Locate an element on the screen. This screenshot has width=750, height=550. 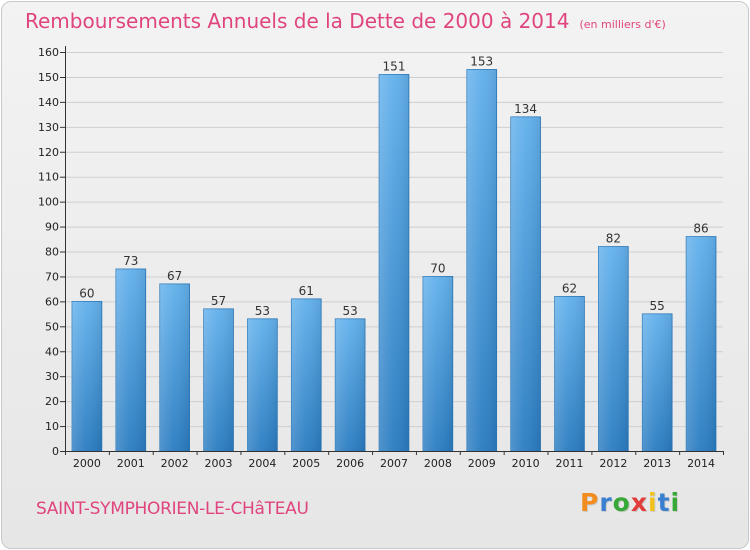
x-tick-label: 2011 is located at coordinates (569, 463).